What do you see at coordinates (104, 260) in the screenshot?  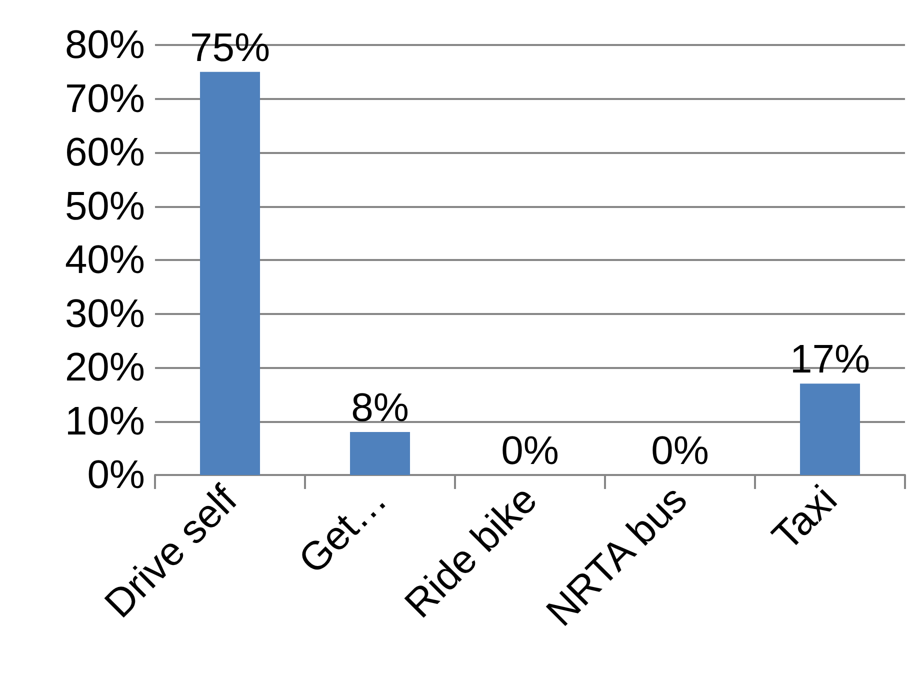 I see `y-tick-label: 40%` at bounding box center [104, 260].